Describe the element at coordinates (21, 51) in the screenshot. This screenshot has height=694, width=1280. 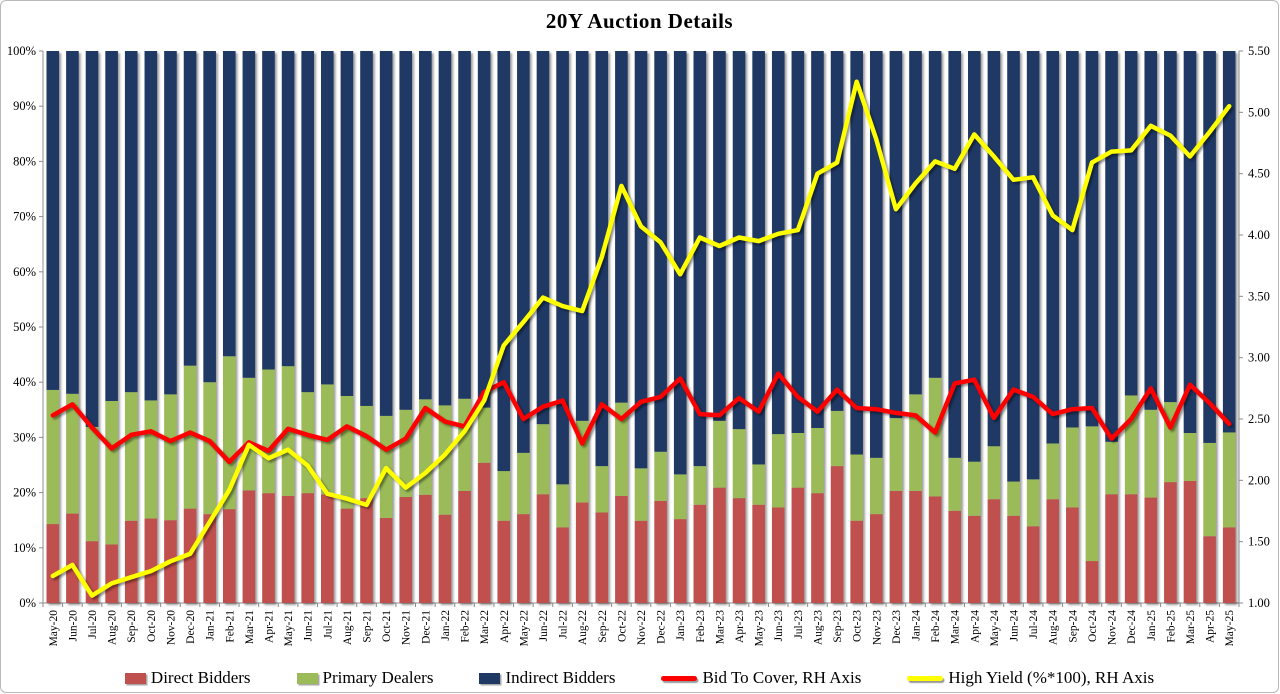
I see `left-tick-label: 100%` at that location.